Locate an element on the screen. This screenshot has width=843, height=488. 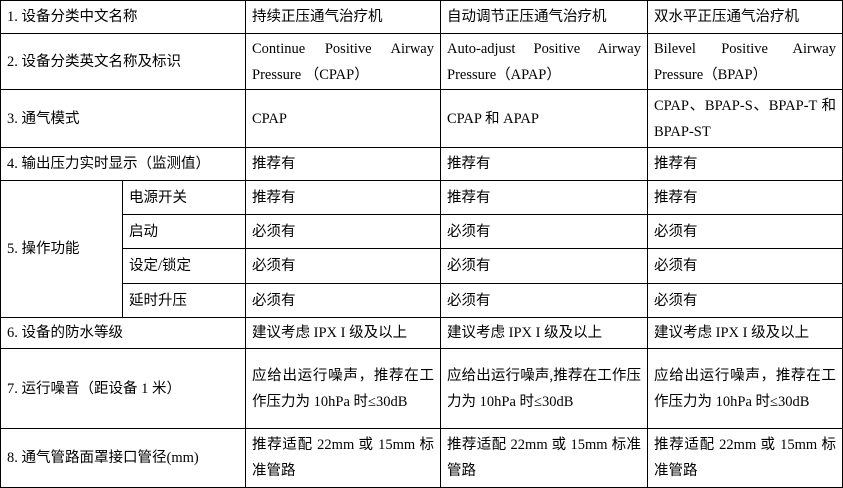
cell: 持续正压通气治疗机 is located at coordinates (343, 17).